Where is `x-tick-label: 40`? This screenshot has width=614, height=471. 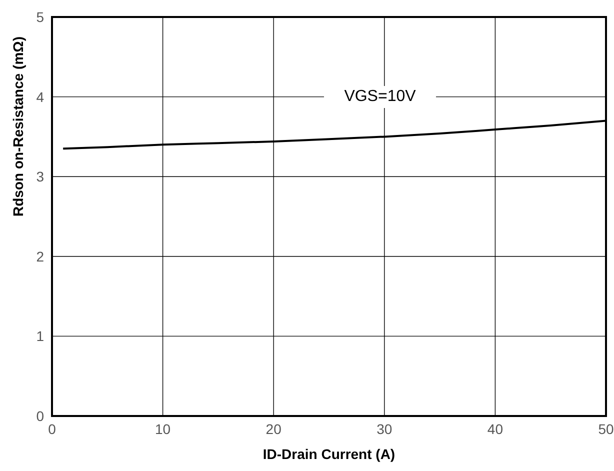
x-tick-label: 40 is located at coordinates (495, 428).